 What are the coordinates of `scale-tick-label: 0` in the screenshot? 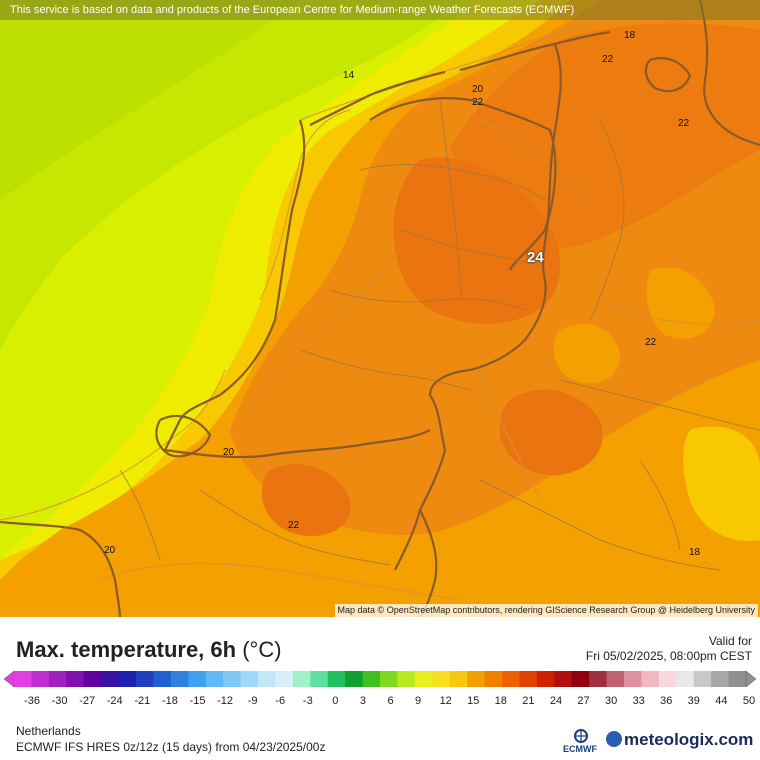 It's located at (335, 701).